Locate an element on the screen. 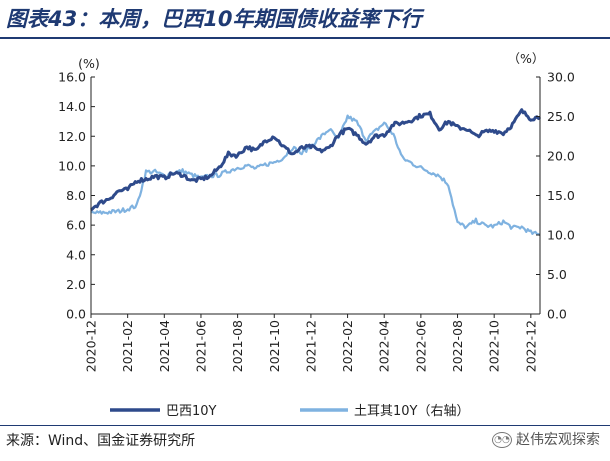 This screenshot has height=461, width=610. x-tick-label: 2022-02 is located at coordinates (347, 346).